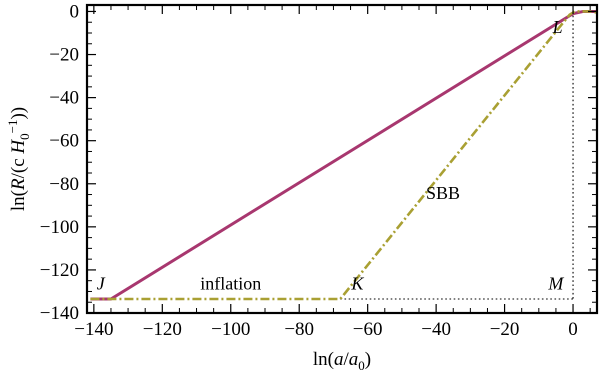 This screenshot has height=381, width=605. Describe the element at coordinates (18, 159) in the screenshot. I see `y-axis-title: ln(R/(c H0−1))` at that location.